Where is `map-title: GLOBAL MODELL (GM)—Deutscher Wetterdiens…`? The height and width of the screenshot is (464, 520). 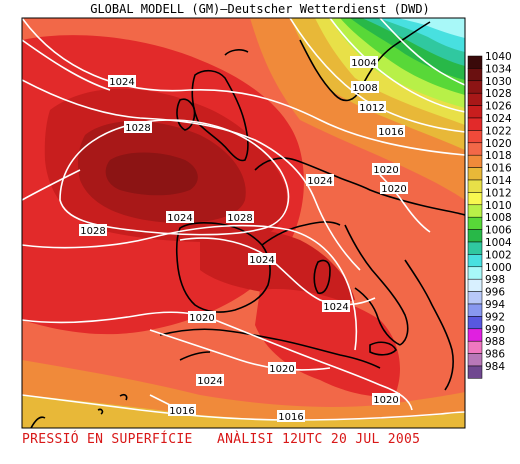 map-title: GLOBAL MODELL (GM)—Deutscher Wetterdiens… is located at coordinates (260, 9).